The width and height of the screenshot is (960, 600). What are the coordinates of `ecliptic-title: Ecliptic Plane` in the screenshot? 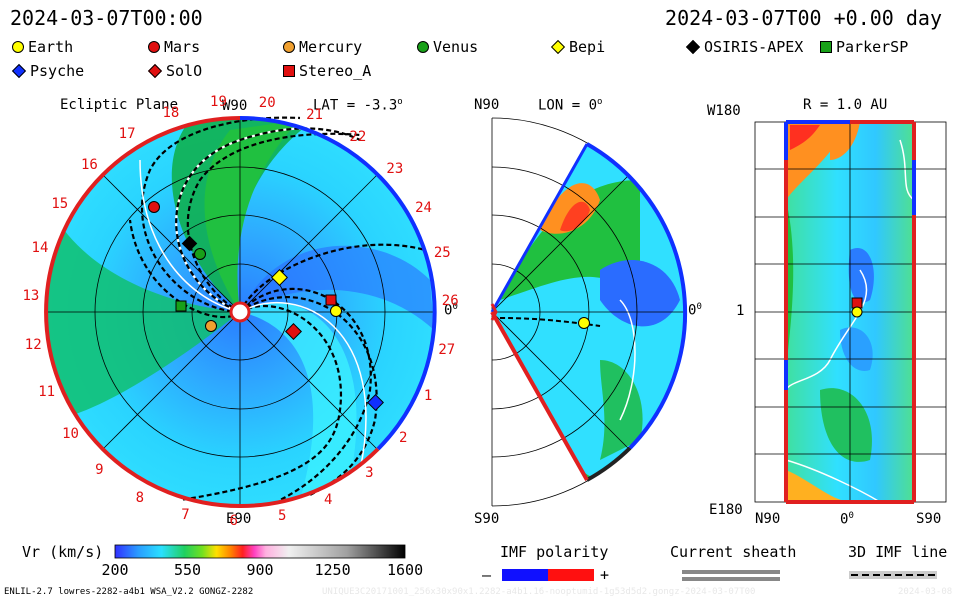 It's located at (119, 105).